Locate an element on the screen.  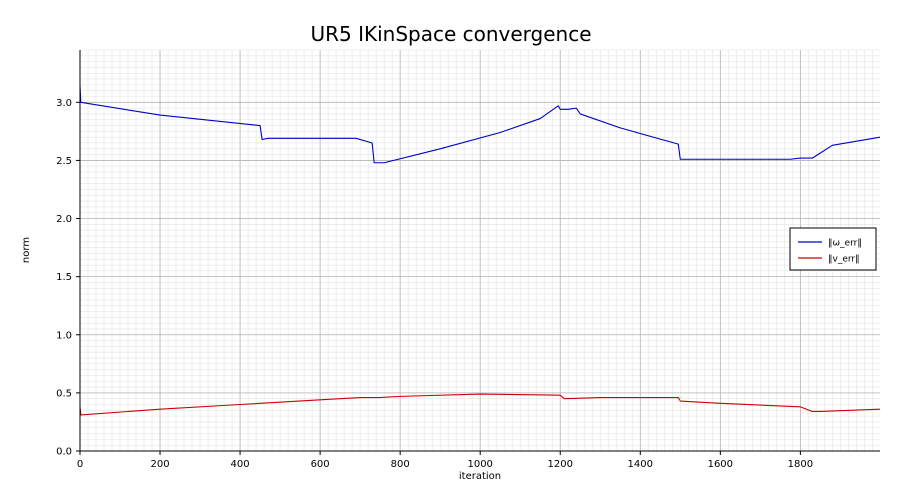
chart-title: UR5 IKinSpace convergence is located at coordinates (450, 34).